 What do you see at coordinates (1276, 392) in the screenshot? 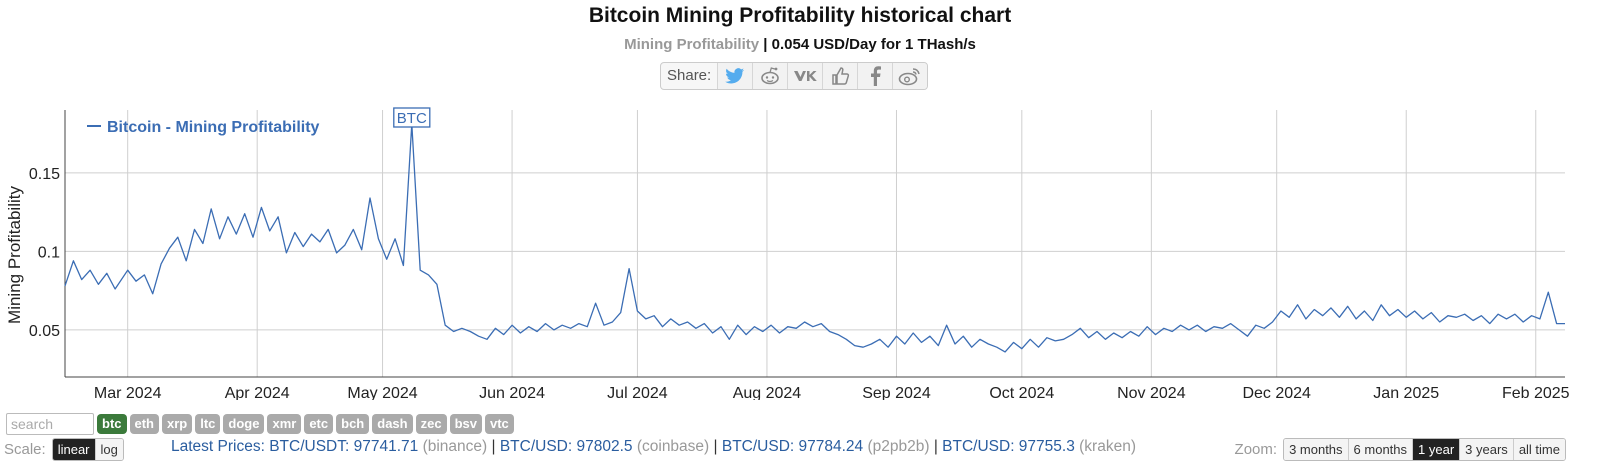
I see `x-tick-label: Dec 2024` at bounding box center [1276, 392].